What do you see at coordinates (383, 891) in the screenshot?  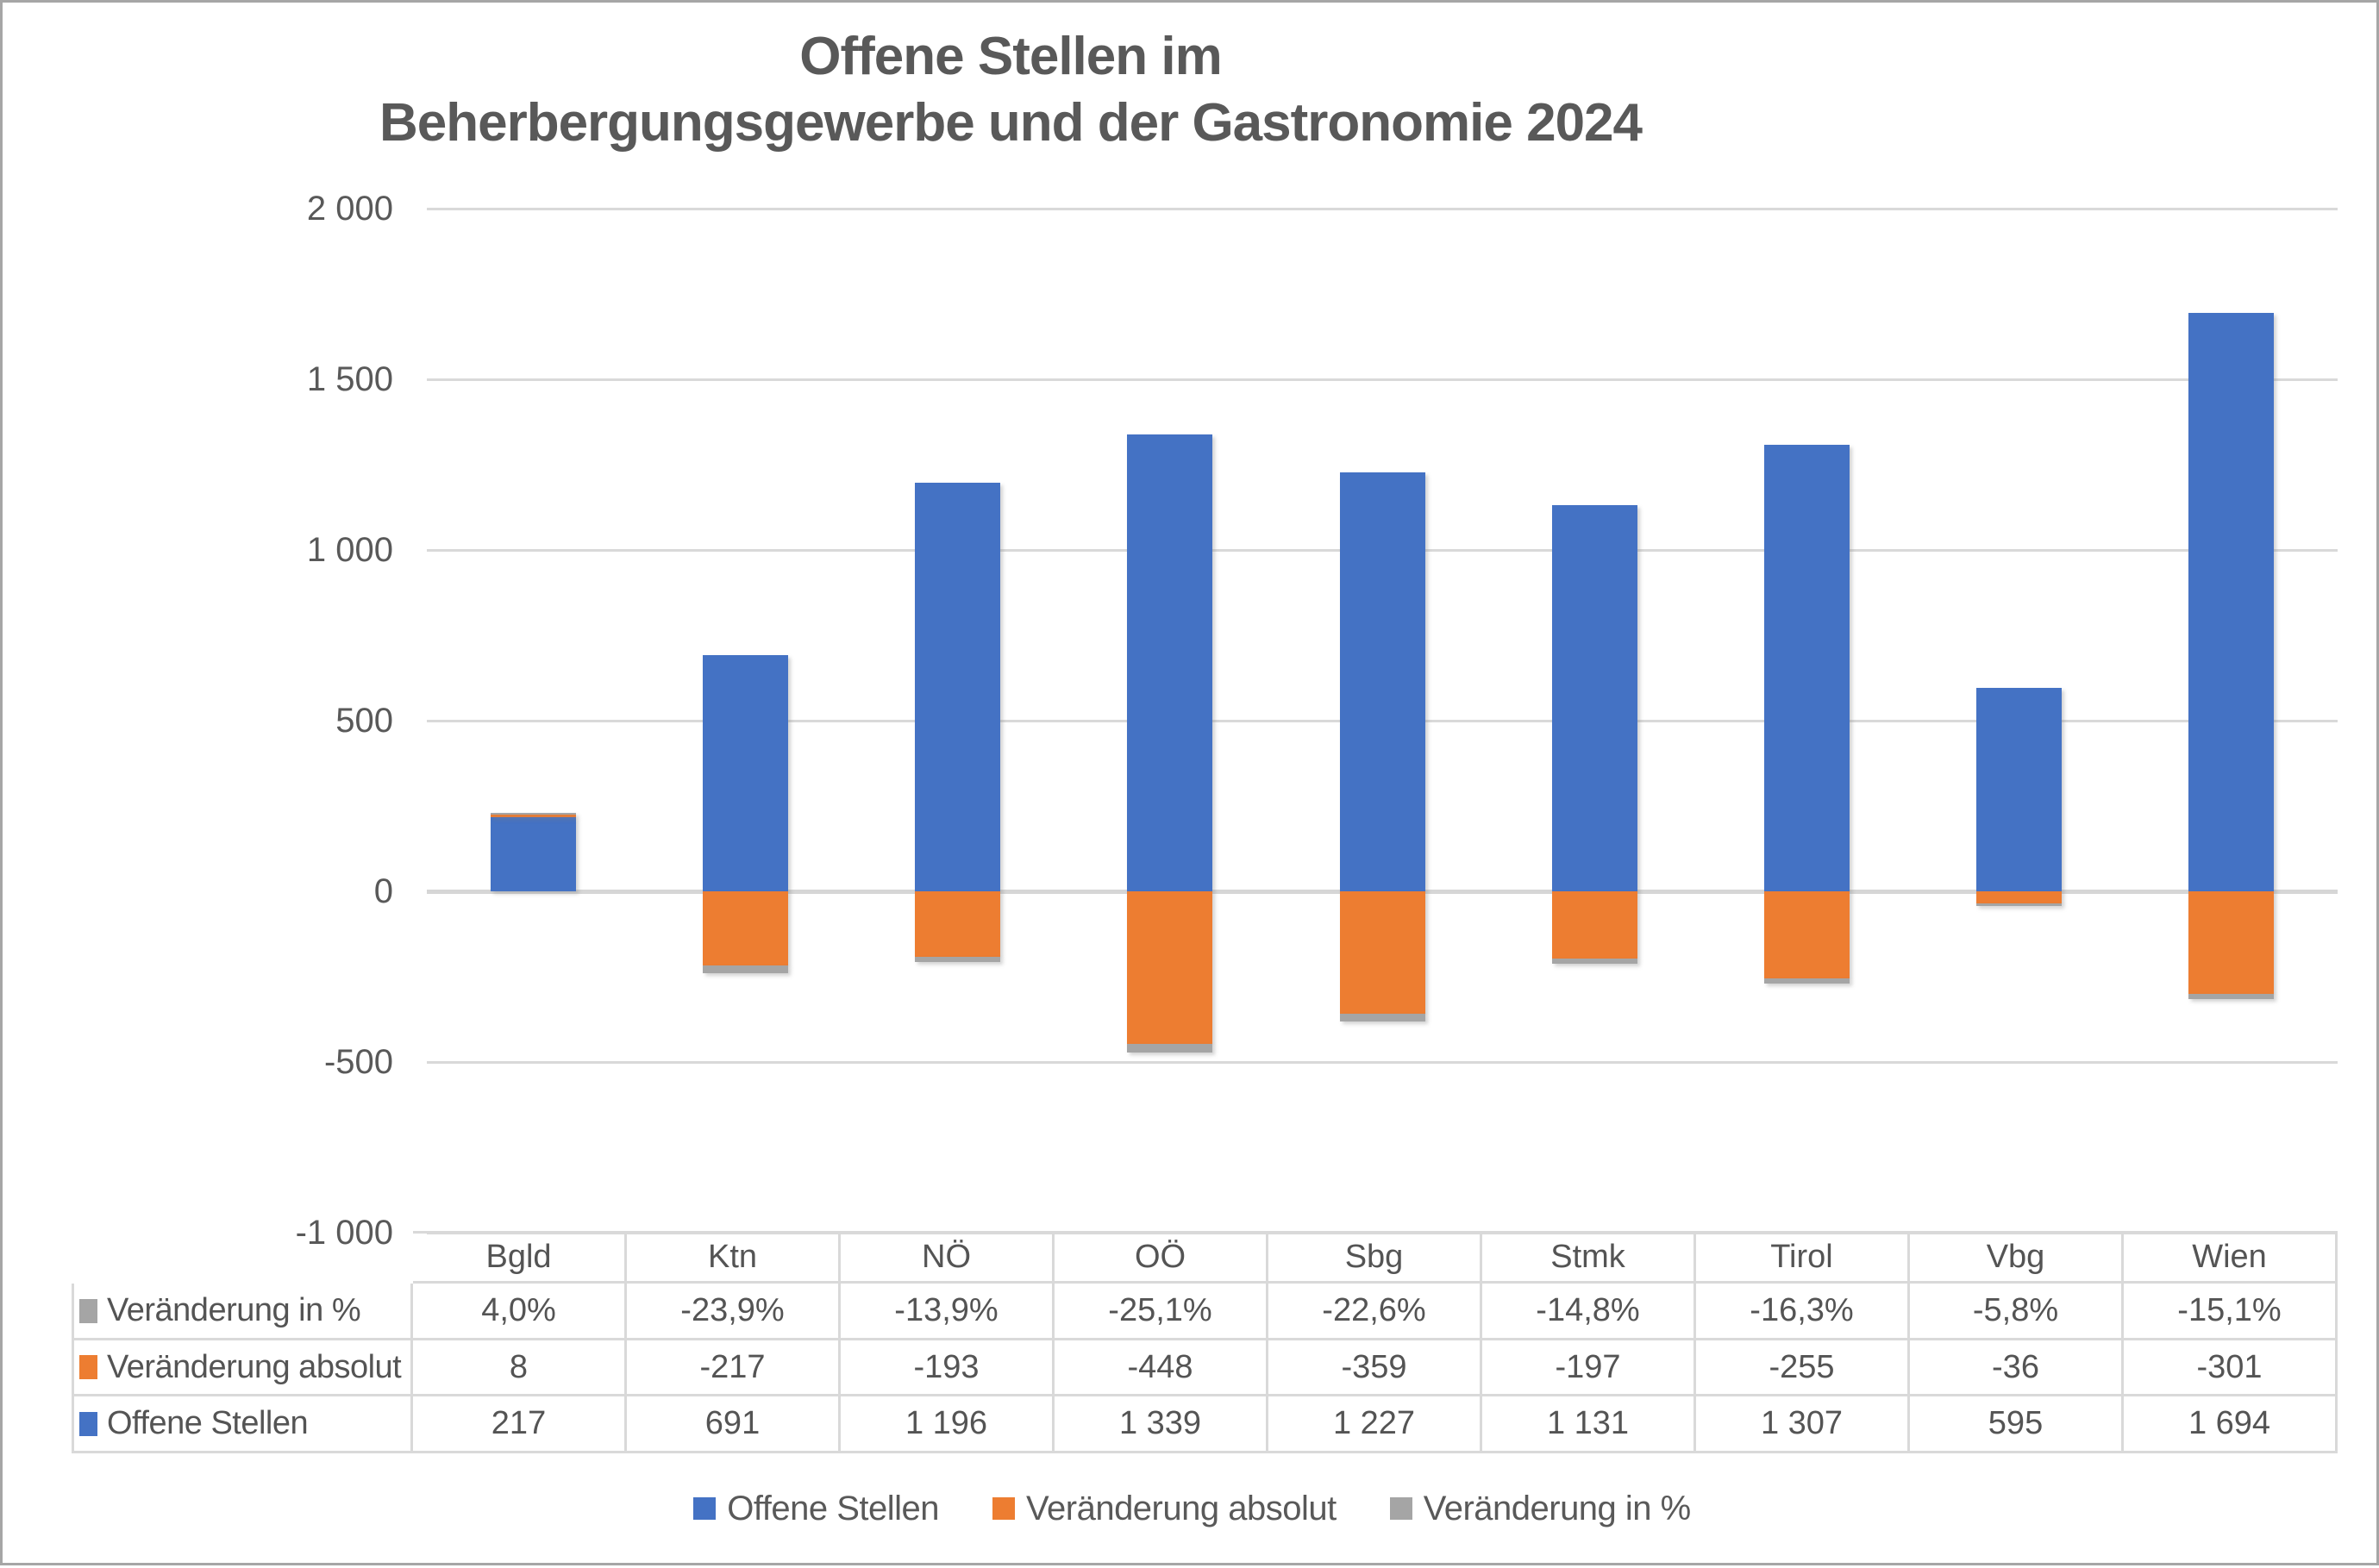 I see `y-axis-tick-label: 0` at bounding box center [383, 891].